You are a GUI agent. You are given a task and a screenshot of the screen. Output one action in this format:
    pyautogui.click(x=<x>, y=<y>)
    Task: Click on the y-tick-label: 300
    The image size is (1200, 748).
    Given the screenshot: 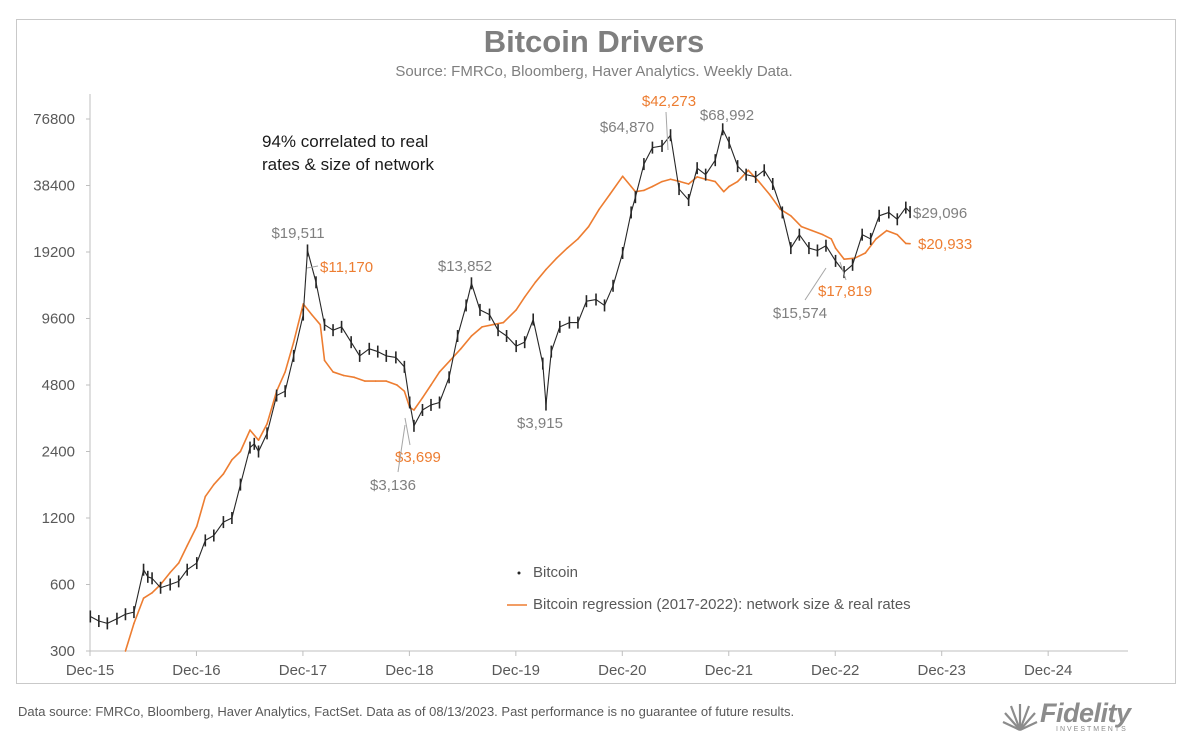 What is the action you would take?
    pyautogui.click(x=62, y=651)
    